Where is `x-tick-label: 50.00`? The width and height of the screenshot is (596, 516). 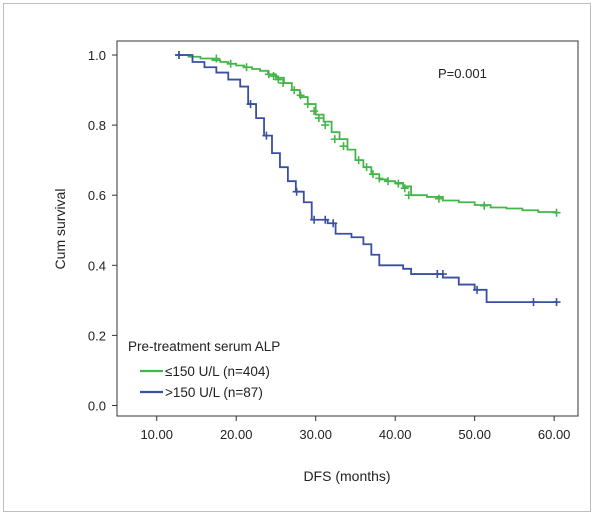
x-tick-label: 50.00 is located at coordinates (474, 434).